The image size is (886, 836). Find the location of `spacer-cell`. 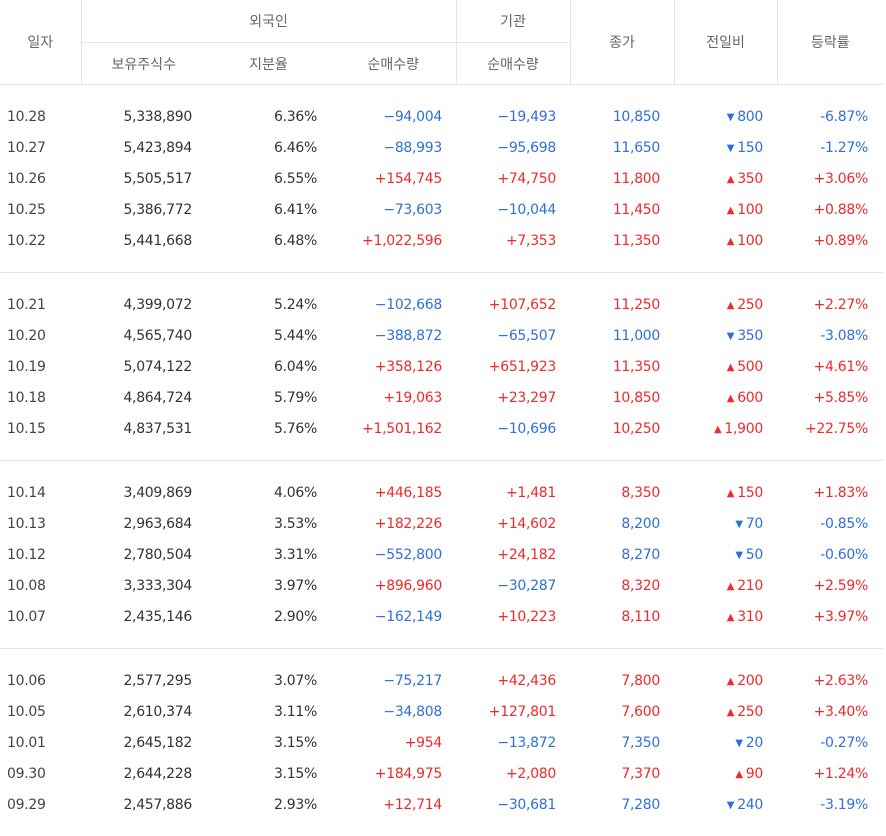

spacer-cell is located at coordinates (441, 469).